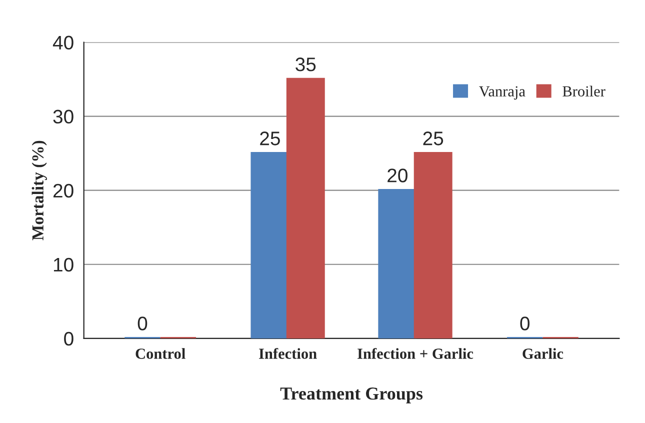 The height and width of the screenshot is (423, 645). What do you see at coordinates (398, 175) in the screenshot?
I see `data-label: 20` at bounding box center [398, 175].